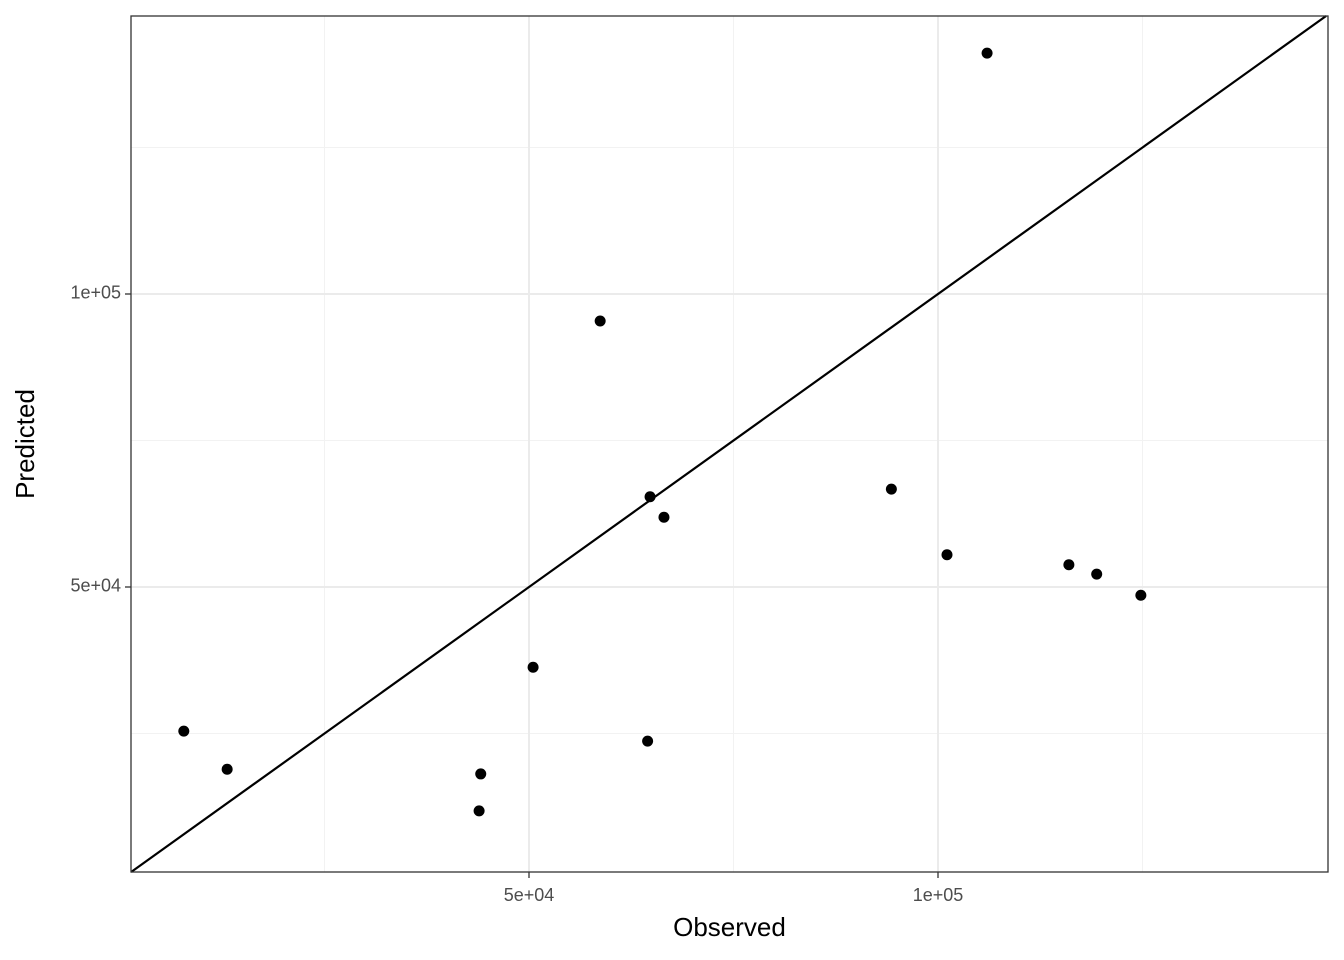 The width and height of the screenshot is (1344, 960). What do you see at coordinates (729, 927) in the screenshot?
I see `x-axis-title: Observed` at bounding box center [729, 927].